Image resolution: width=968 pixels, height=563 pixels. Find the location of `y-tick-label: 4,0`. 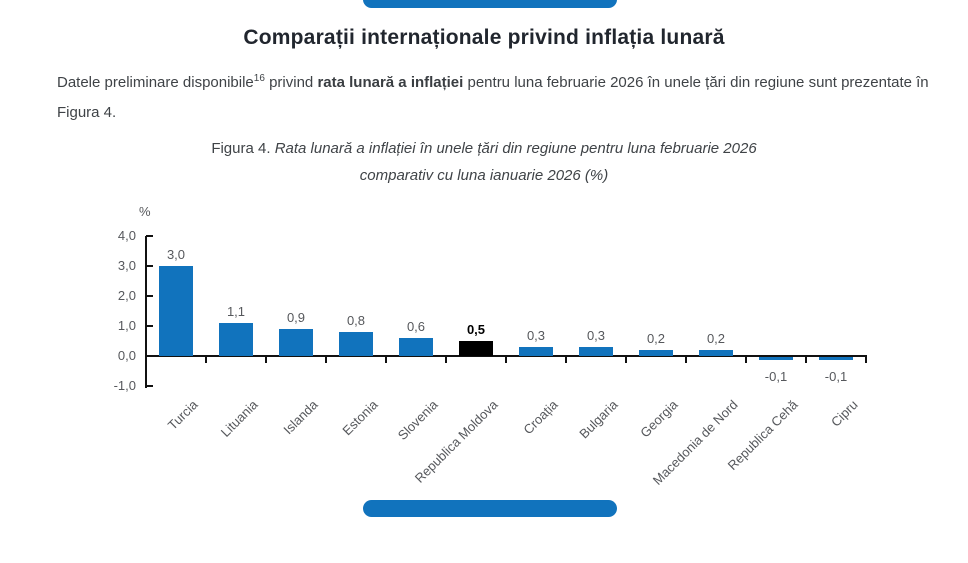

y-tick-label: 4,0 is located at coordinates (126, 235).